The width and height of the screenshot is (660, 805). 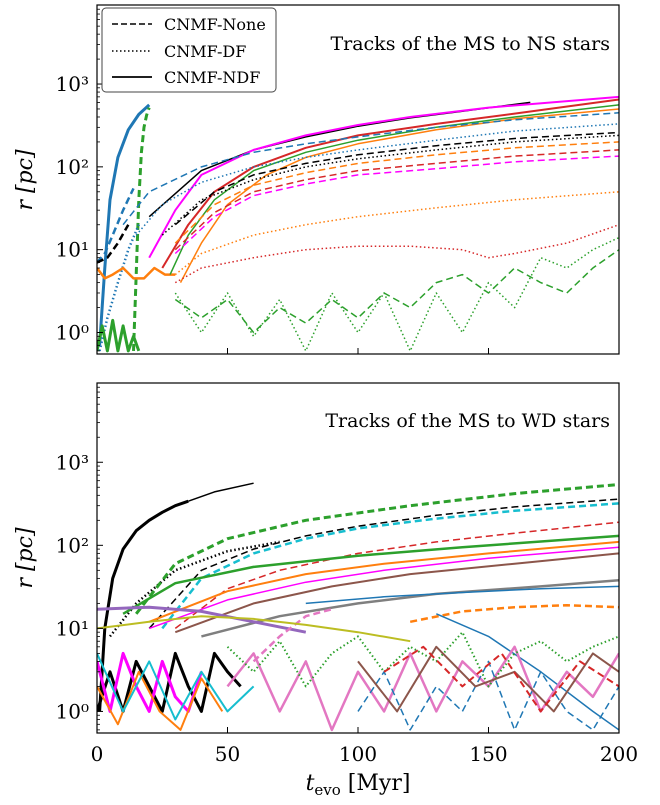 What do you see at coordinates (358, 754) in the screenshot?
I see `wd-xtick-label-2: 100` at bounding box center [358, 754].